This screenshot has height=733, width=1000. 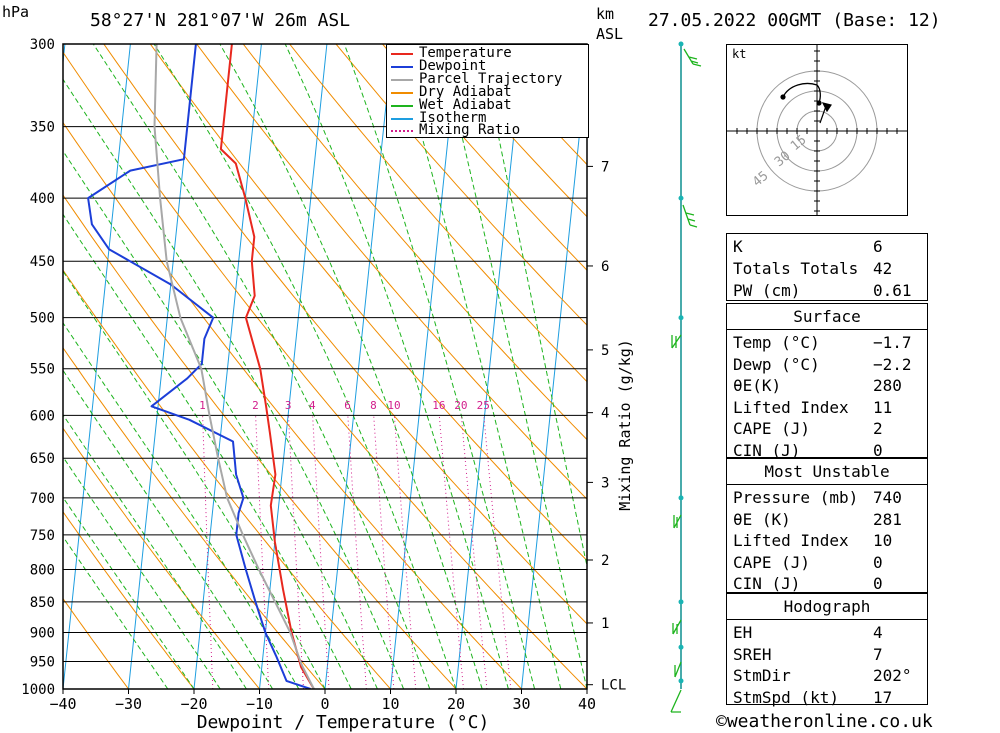 What do you see at coordinates (605, 483) in the screenshot?
I see `km-tick-label: 3` at bounding box center [605, 483].